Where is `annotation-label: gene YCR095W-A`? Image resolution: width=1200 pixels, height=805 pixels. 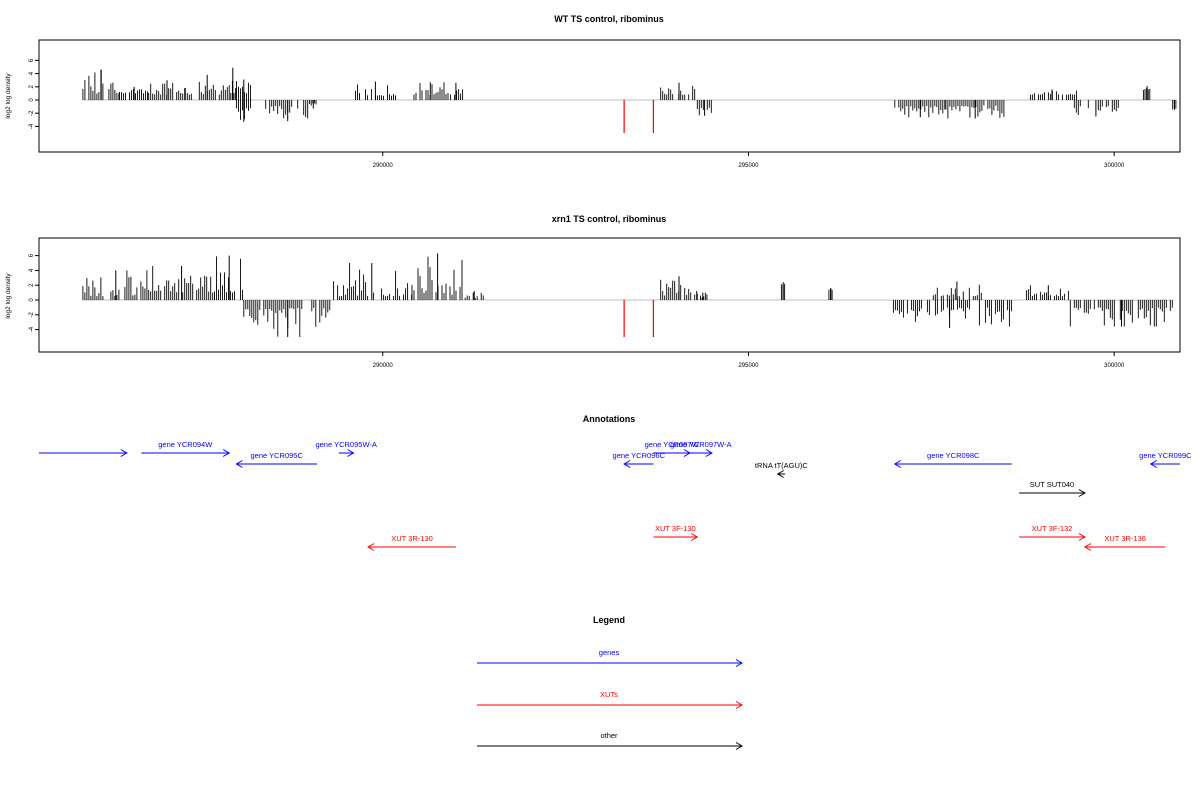 annotation-label: gene YCR095W-A is located at coordinates (345, 444).